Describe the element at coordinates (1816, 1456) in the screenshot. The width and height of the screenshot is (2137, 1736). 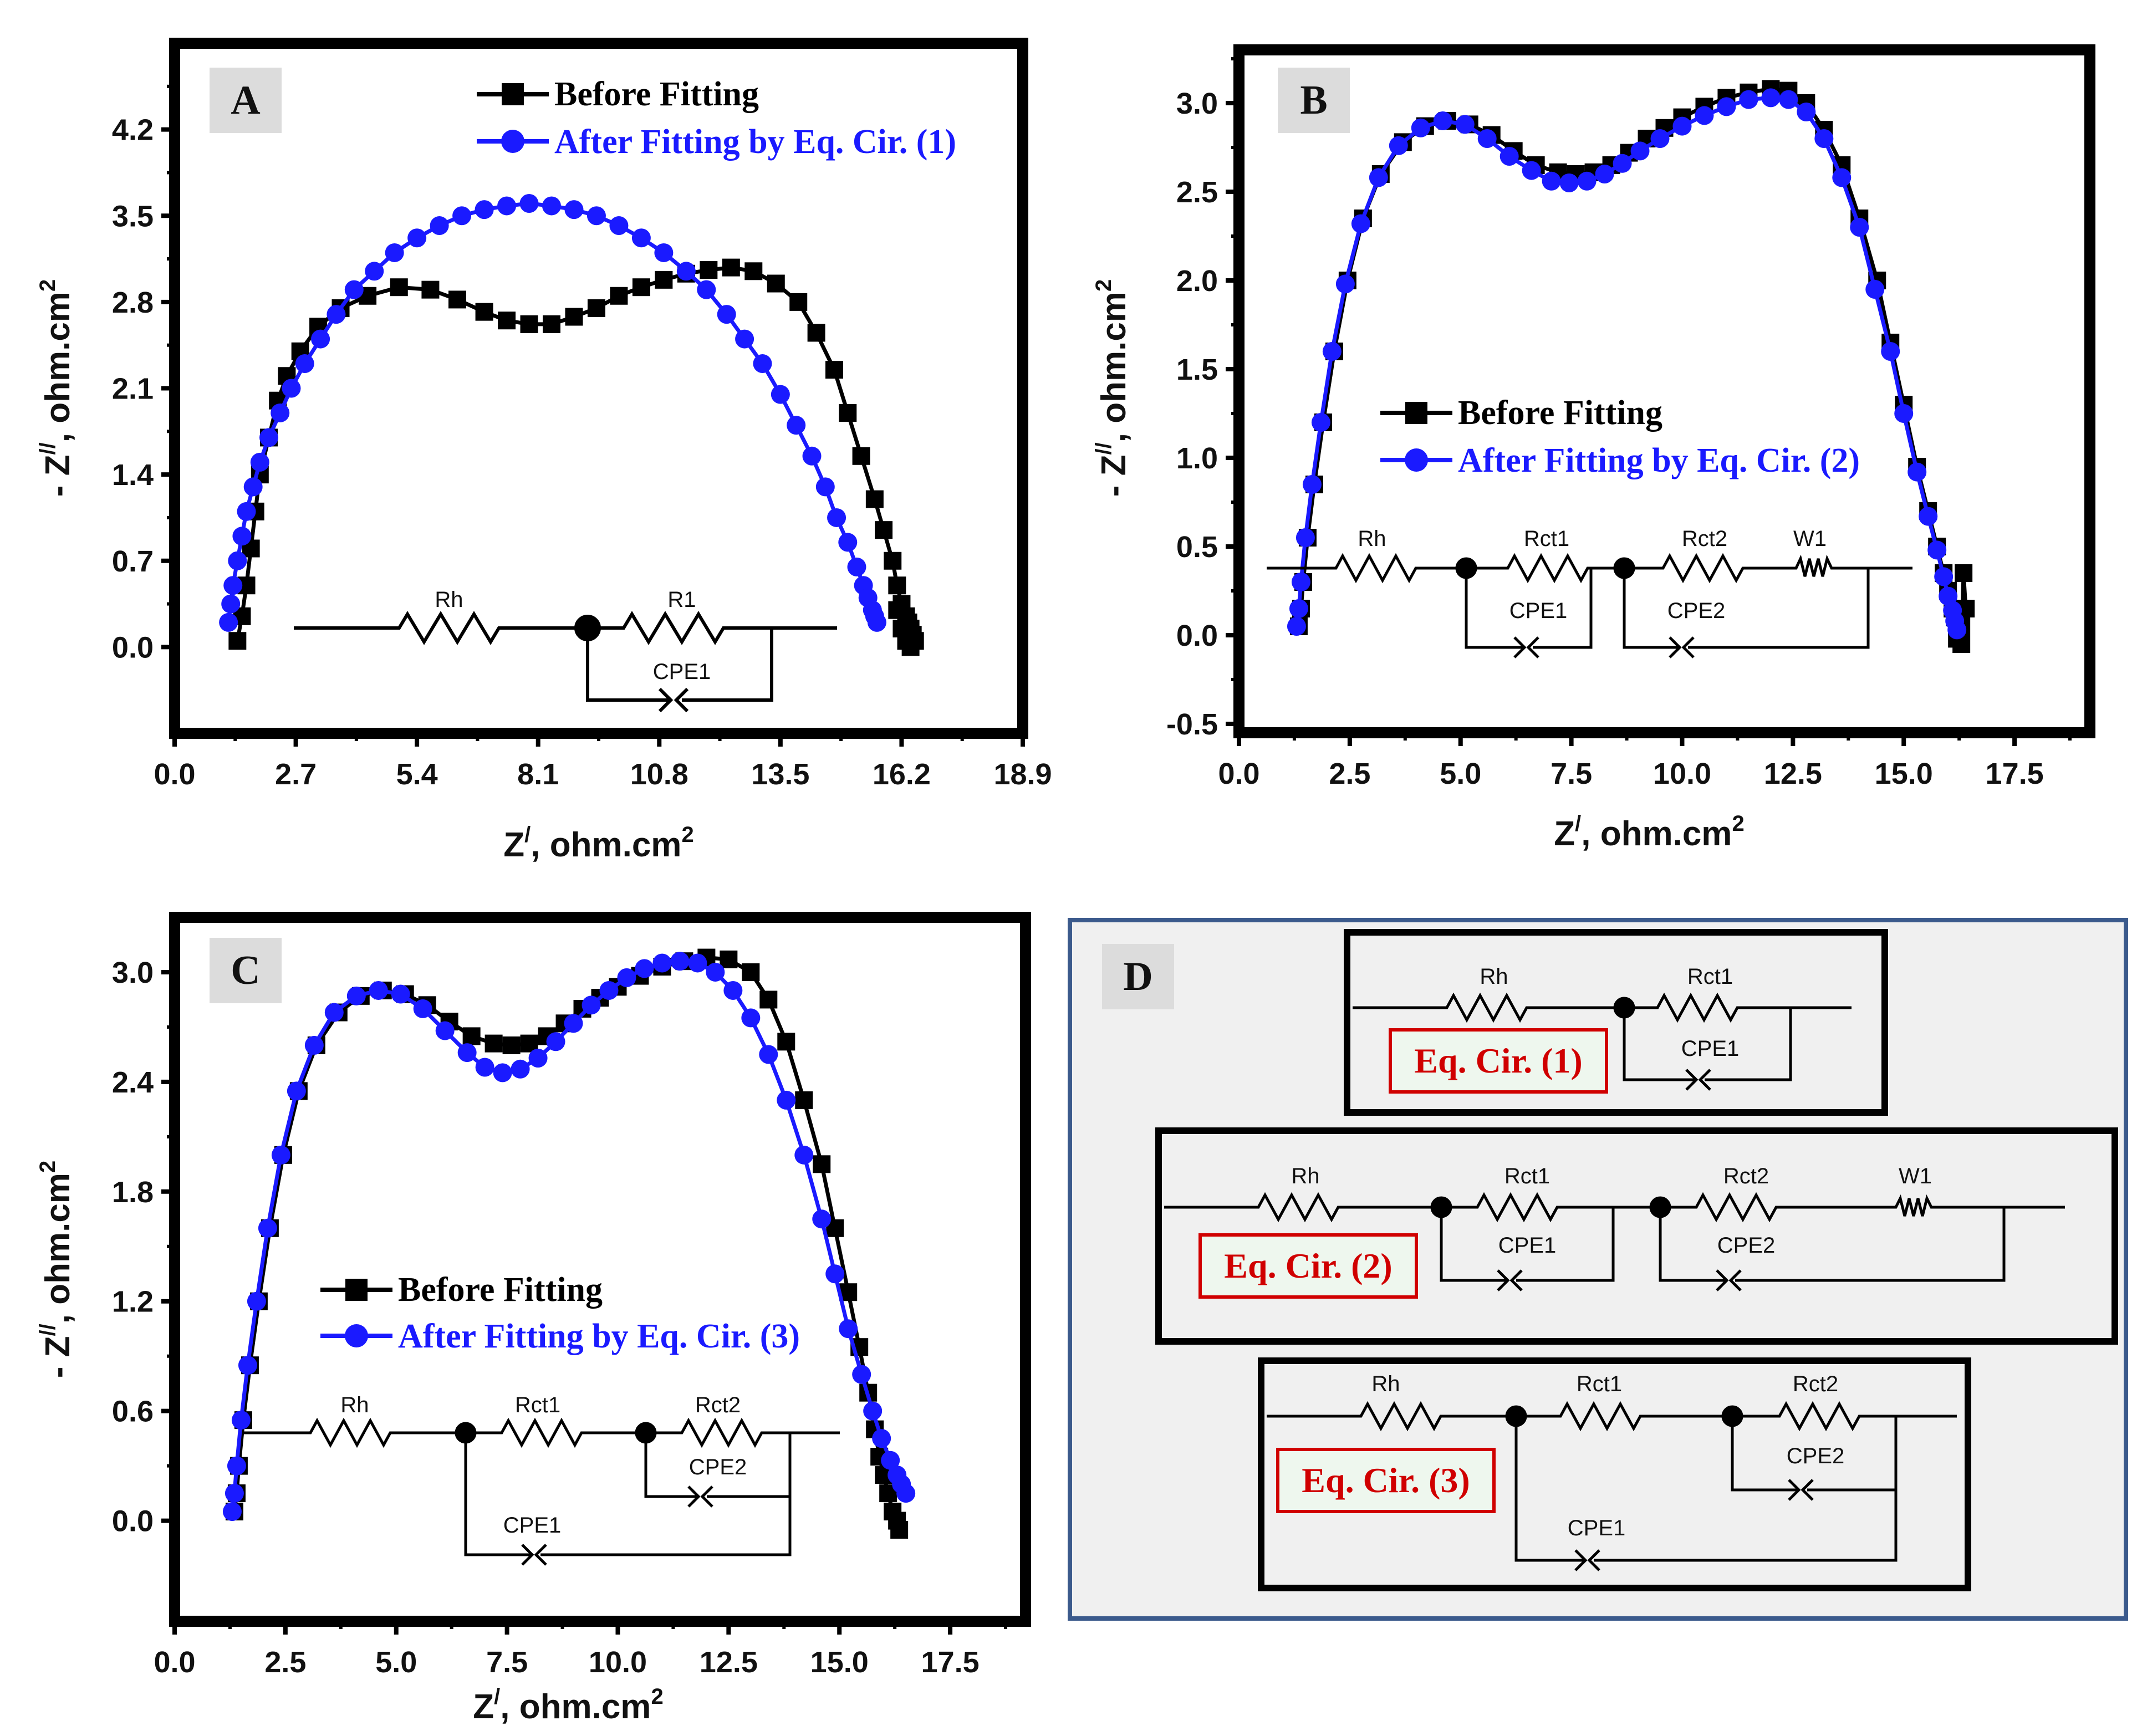
I see `label-cpe2: CPE2` at that location.